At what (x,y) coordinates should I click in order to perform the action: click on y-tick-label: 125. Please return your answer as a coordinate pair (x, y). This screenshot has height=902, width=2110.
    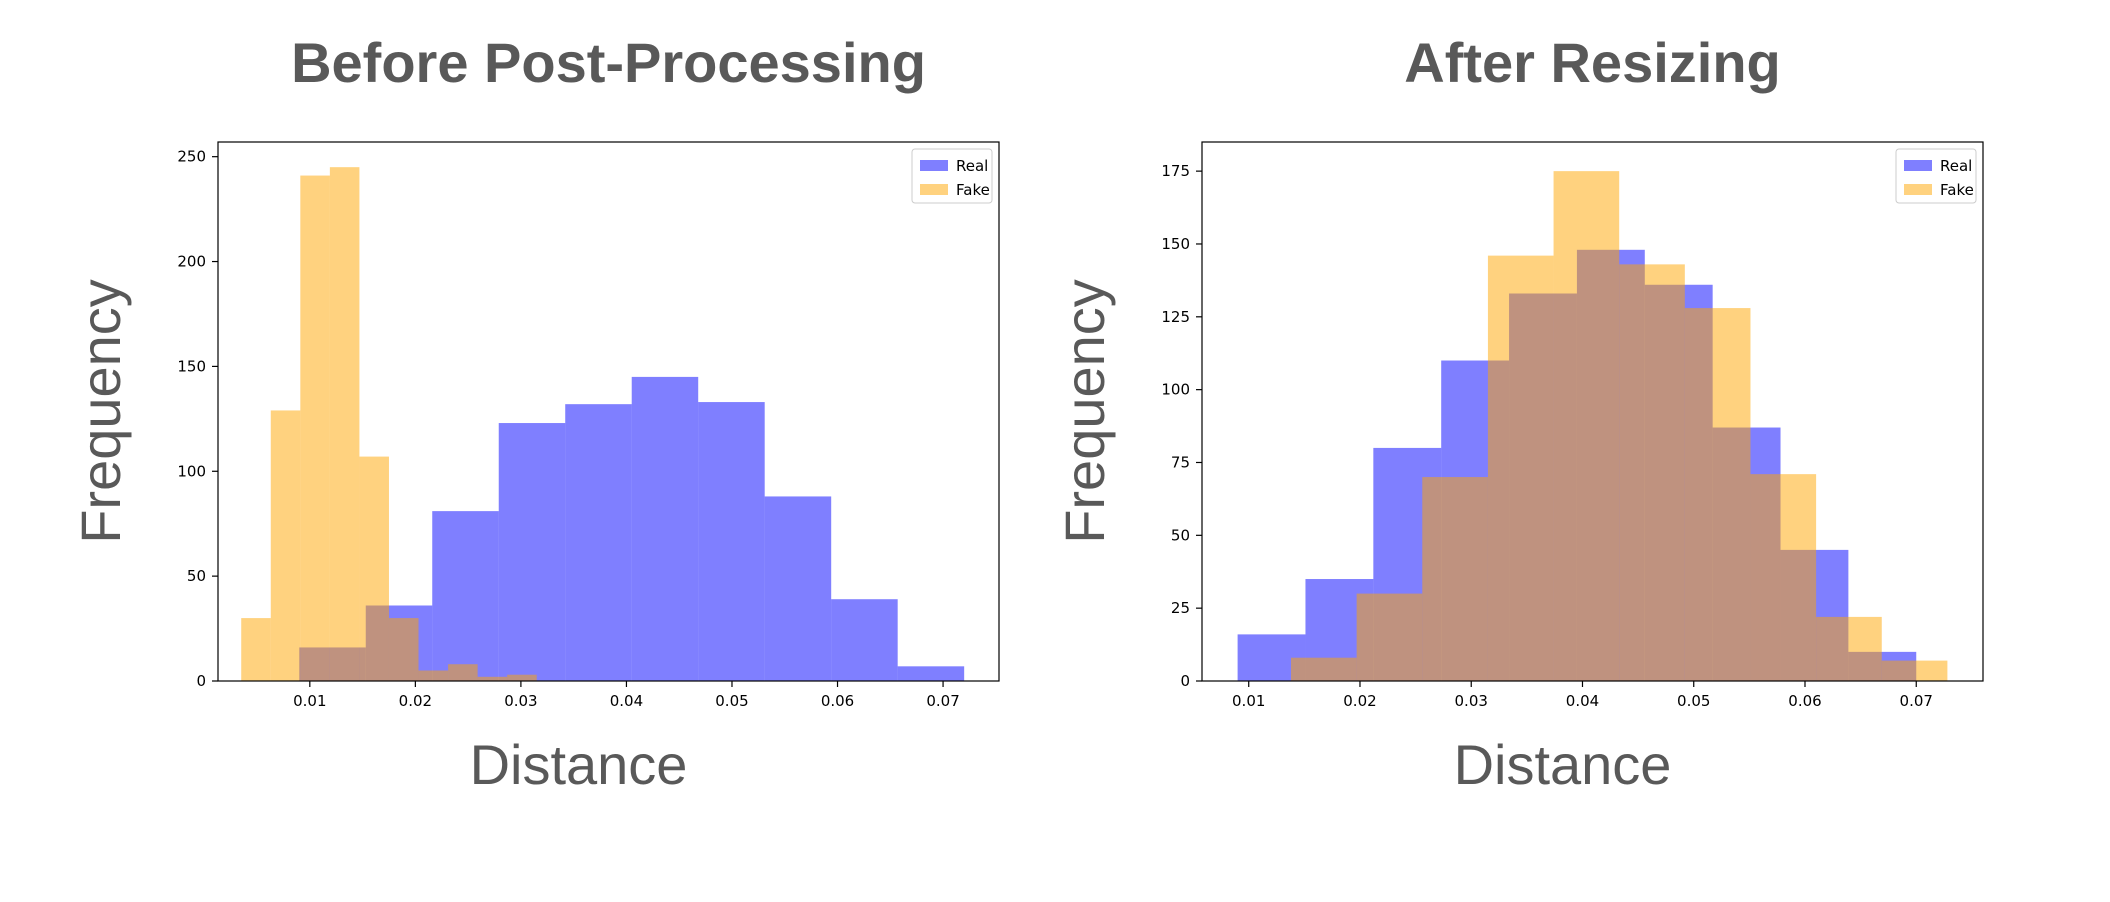
    Looking at the image, I should click on (1175, 317).